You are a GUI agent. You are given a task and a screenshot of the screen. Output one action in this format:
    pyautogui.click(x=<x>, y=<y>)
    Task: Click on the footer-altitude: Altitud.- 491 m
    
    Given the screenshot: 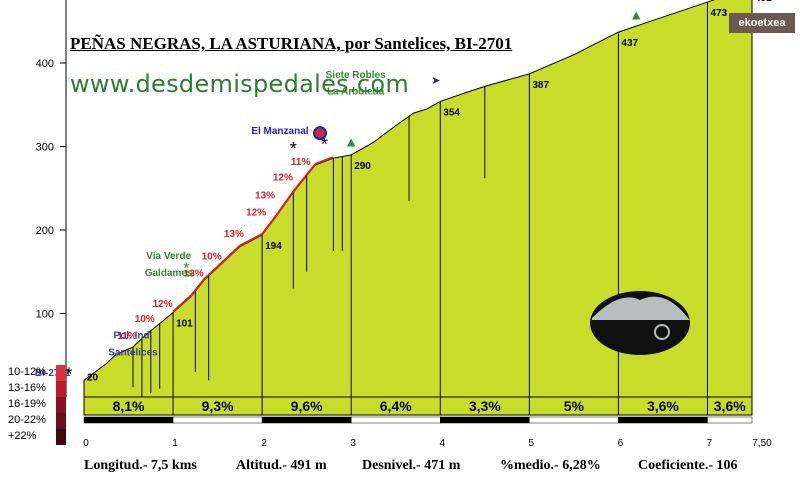 What is the action you would take?
    pyautogui.click(x=281, y=465)
    